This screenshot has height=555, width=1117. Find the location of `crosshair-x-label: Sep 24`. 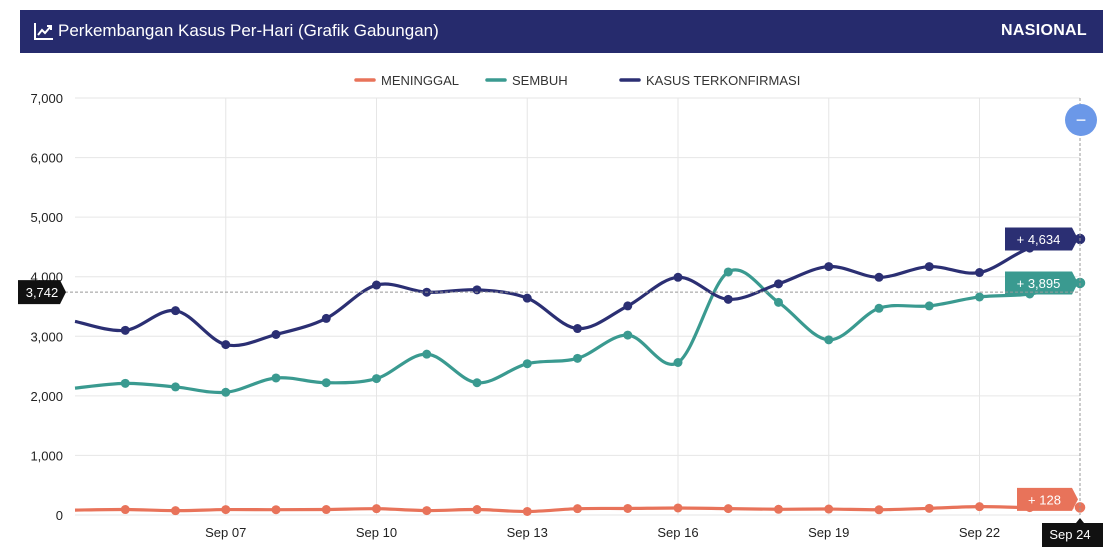

crosshair-x-label: Sep 24 is located at coordinates (1072, 532).